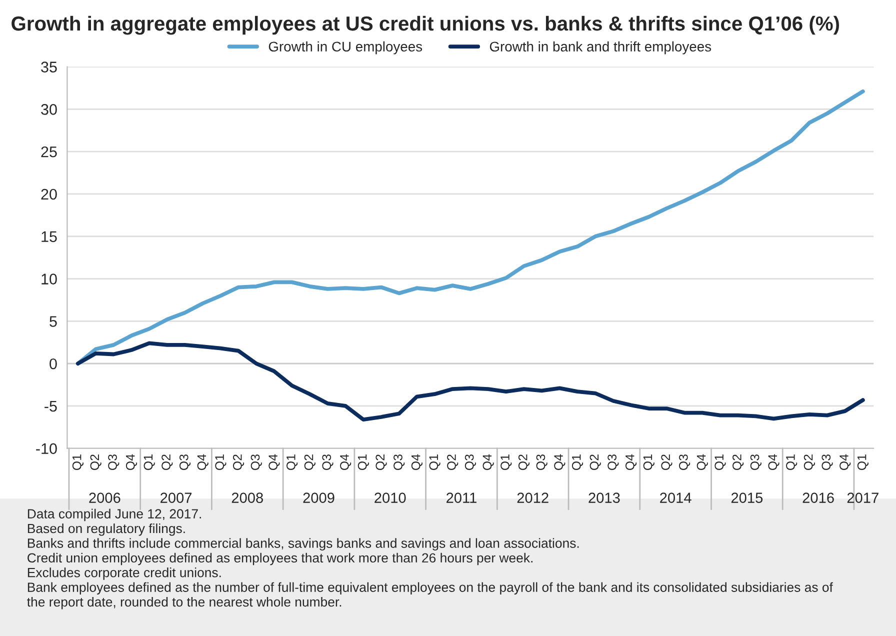 This screenshot has width=896, height=636. Describe the element at coordinates (53, 364) in the screenshot. I see `y-tick-label: 0` at that location.